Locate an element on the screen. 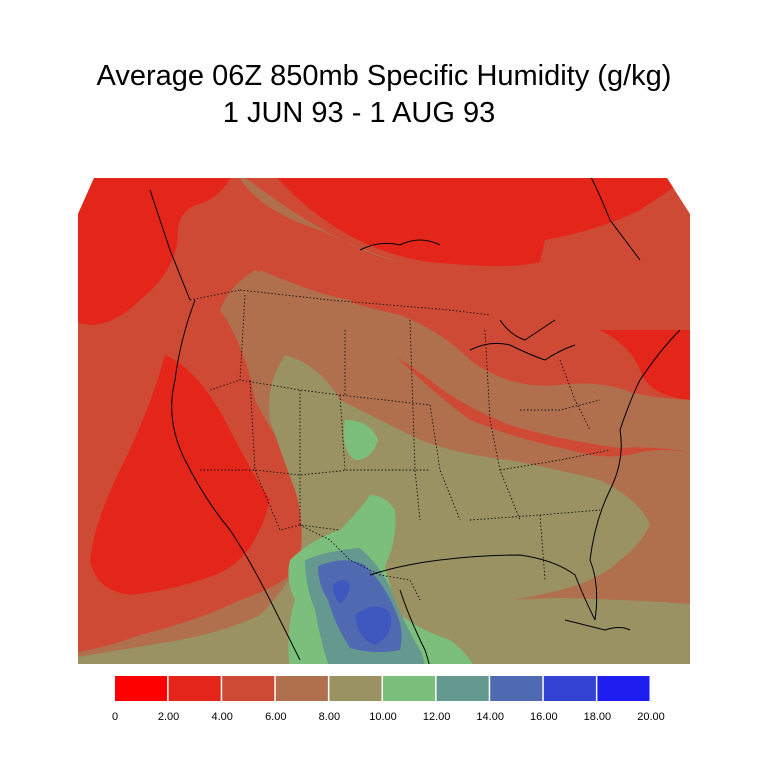  band-2-4-north is located at coordinates (384, 222).